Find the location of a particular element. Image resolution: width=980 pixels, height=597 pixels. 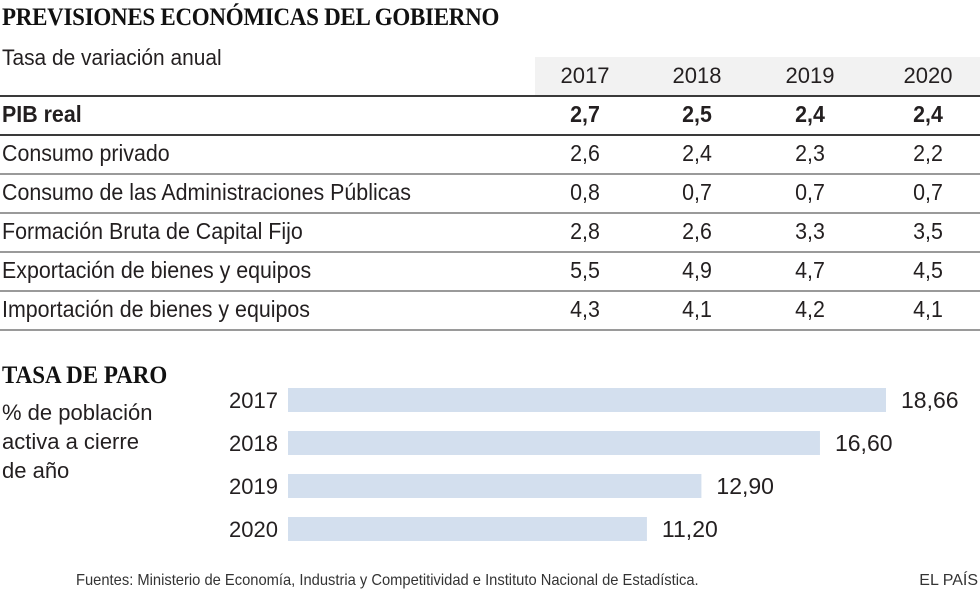

table-cell: 0,8 is located at coordinates (585, 192).